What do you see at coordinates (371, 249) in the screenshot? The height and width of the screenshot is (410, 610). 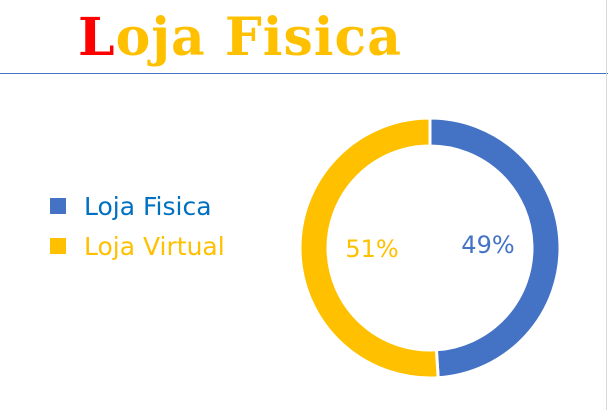 I see `data-label-loja-virtual: 51%` at bounding box center [371, 249].